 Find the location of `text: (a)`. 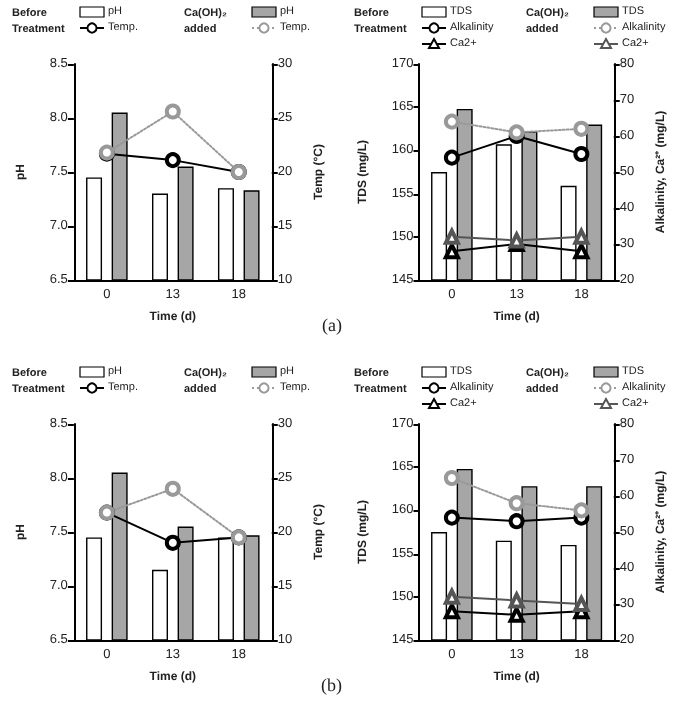

text: (a) is located at coordinates (332, 325).